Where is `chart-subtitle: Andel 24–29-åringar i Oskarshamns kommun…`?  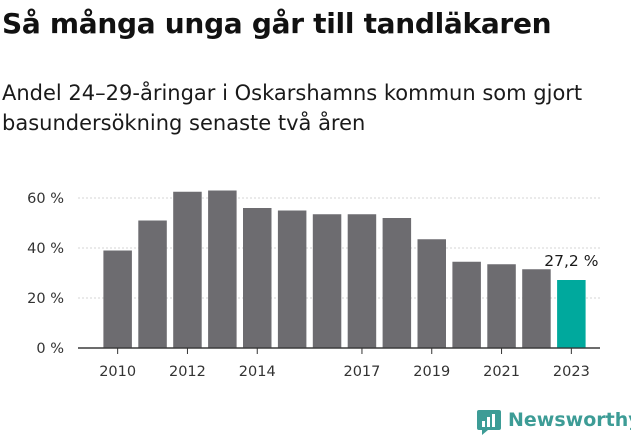
chart-subtitle: Andel 24–29-åringar i Oskarshamns kommun… is located at coordinates (292, 108).